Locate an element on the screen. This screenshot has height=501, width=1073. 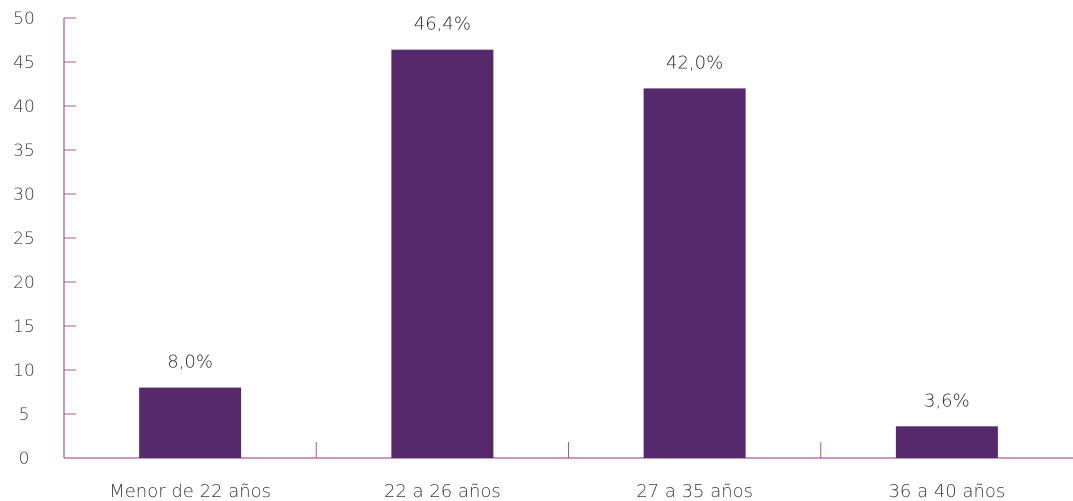
data-label: 8,0% is located at coordinates (190, 362).